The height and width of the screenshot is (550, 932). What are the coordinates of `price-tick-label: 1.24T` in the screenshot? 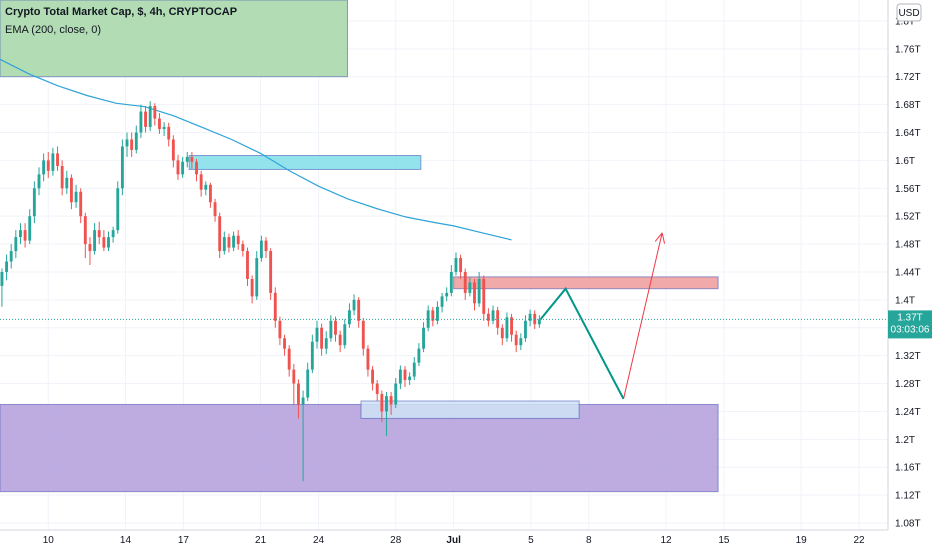 It's located at (908, 412).